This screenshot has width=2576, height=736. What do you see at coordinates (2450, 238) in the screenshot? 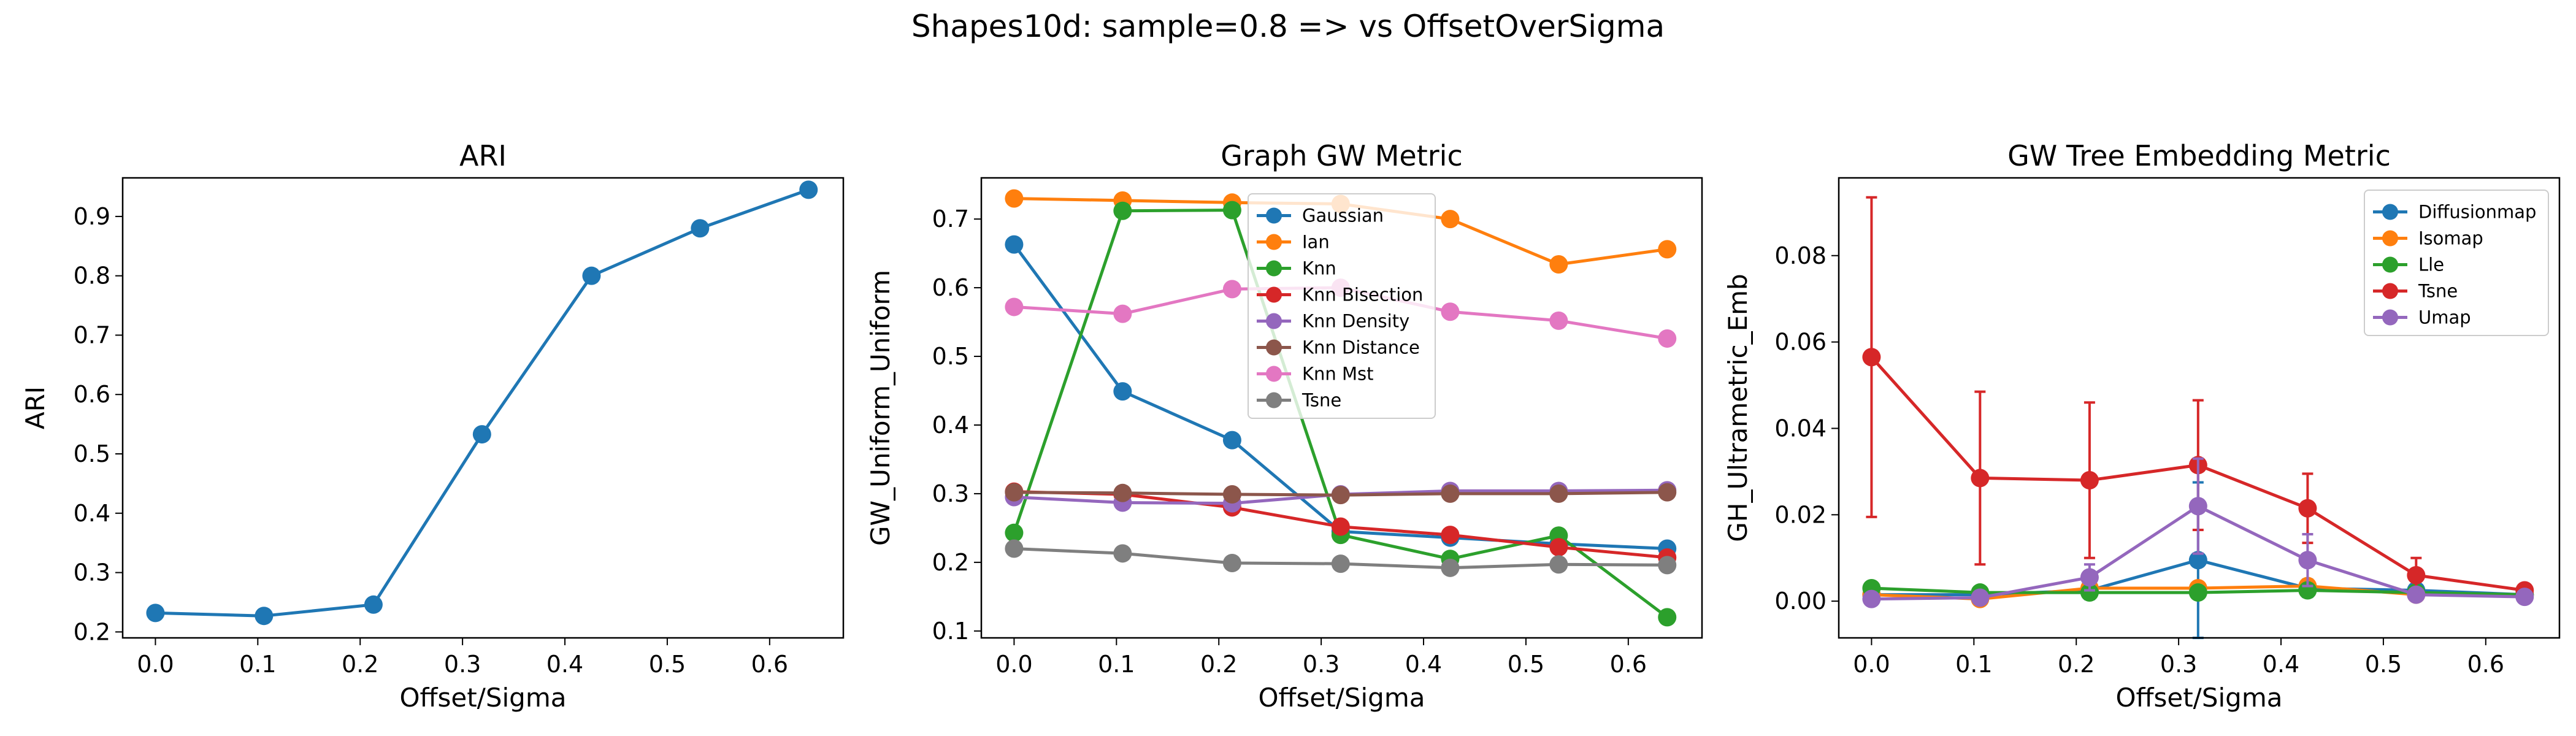
I see `legend-label: Isomap` at bounding box center [2450, 238].